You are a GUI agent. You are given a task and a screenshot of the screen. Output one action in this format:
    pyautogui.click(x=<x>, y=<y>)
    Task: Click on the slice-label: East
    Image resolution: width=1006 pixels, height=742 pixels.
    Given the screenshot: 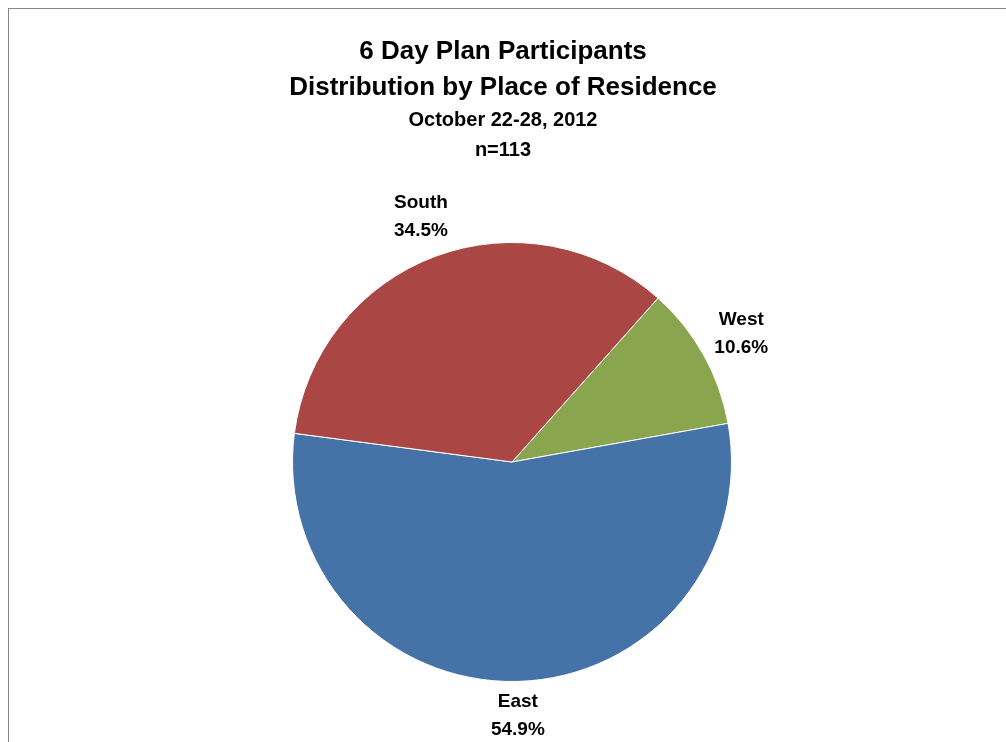 What is the action you would take?
    pyautogui.click(x=518, y=701)
    